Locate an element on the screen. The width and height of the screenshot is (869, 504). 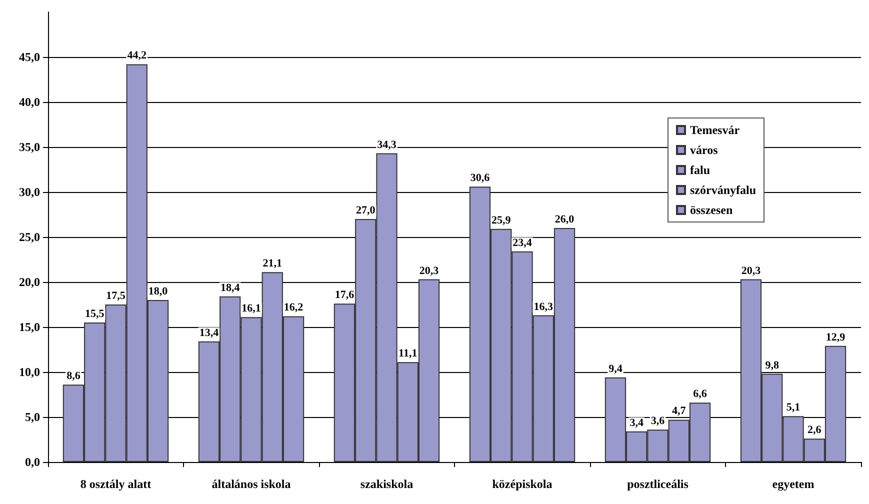
legend-label: összesen is located at coordinates (711, 210).